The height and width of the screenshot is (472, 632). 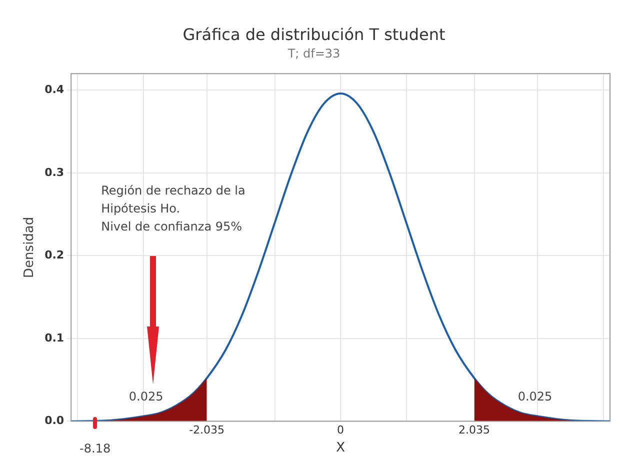 What do you see at coordinates (95, 448) in the screenshot?
I see `text: -8.18` at bounding box center [95, 448].